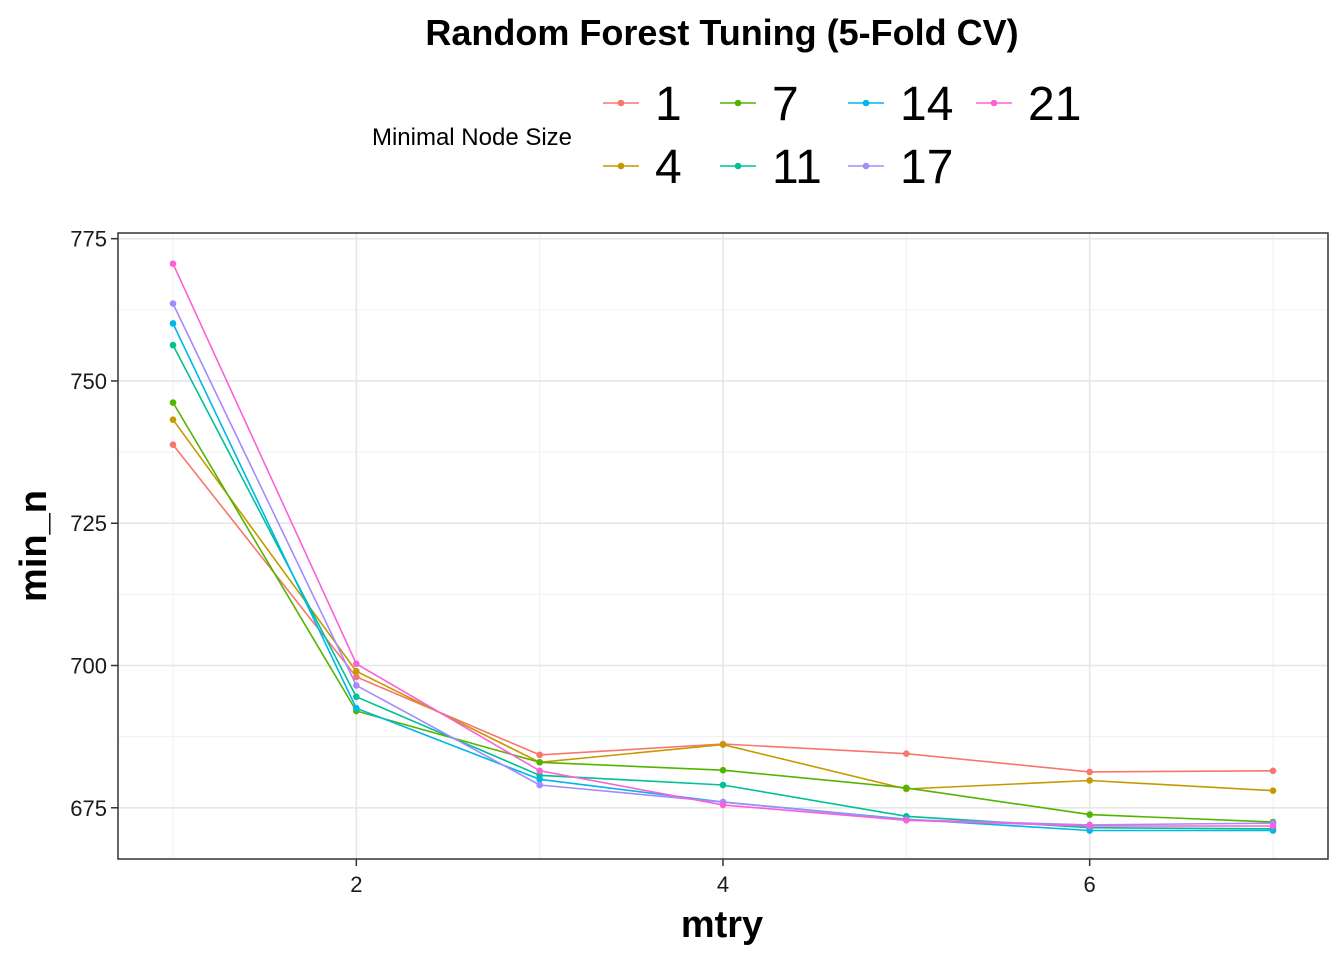 The width and height of the screenshot is (1344, 960). Describe the element at coordinates (759, 104) in the screenshot. I see `legend-item-7: 7` at that location.